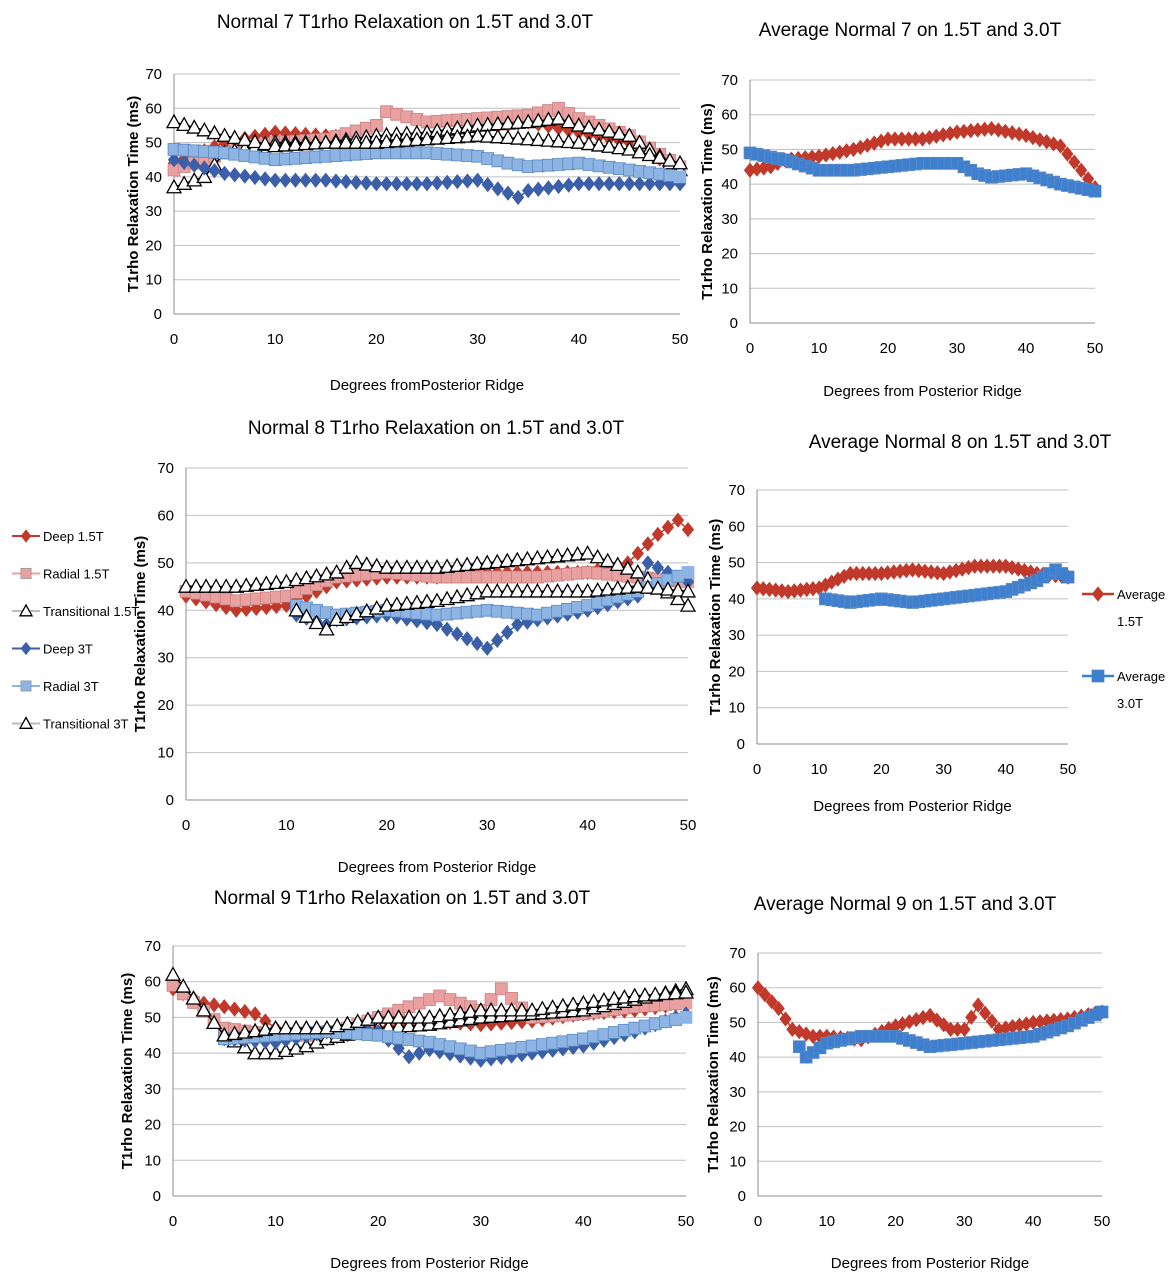 This screenshot has height=1279, width=1170. What do you see at coordinates (427, 163) in the screenshot?
I see `series-radial-3t` at bounding box center [427, 163].